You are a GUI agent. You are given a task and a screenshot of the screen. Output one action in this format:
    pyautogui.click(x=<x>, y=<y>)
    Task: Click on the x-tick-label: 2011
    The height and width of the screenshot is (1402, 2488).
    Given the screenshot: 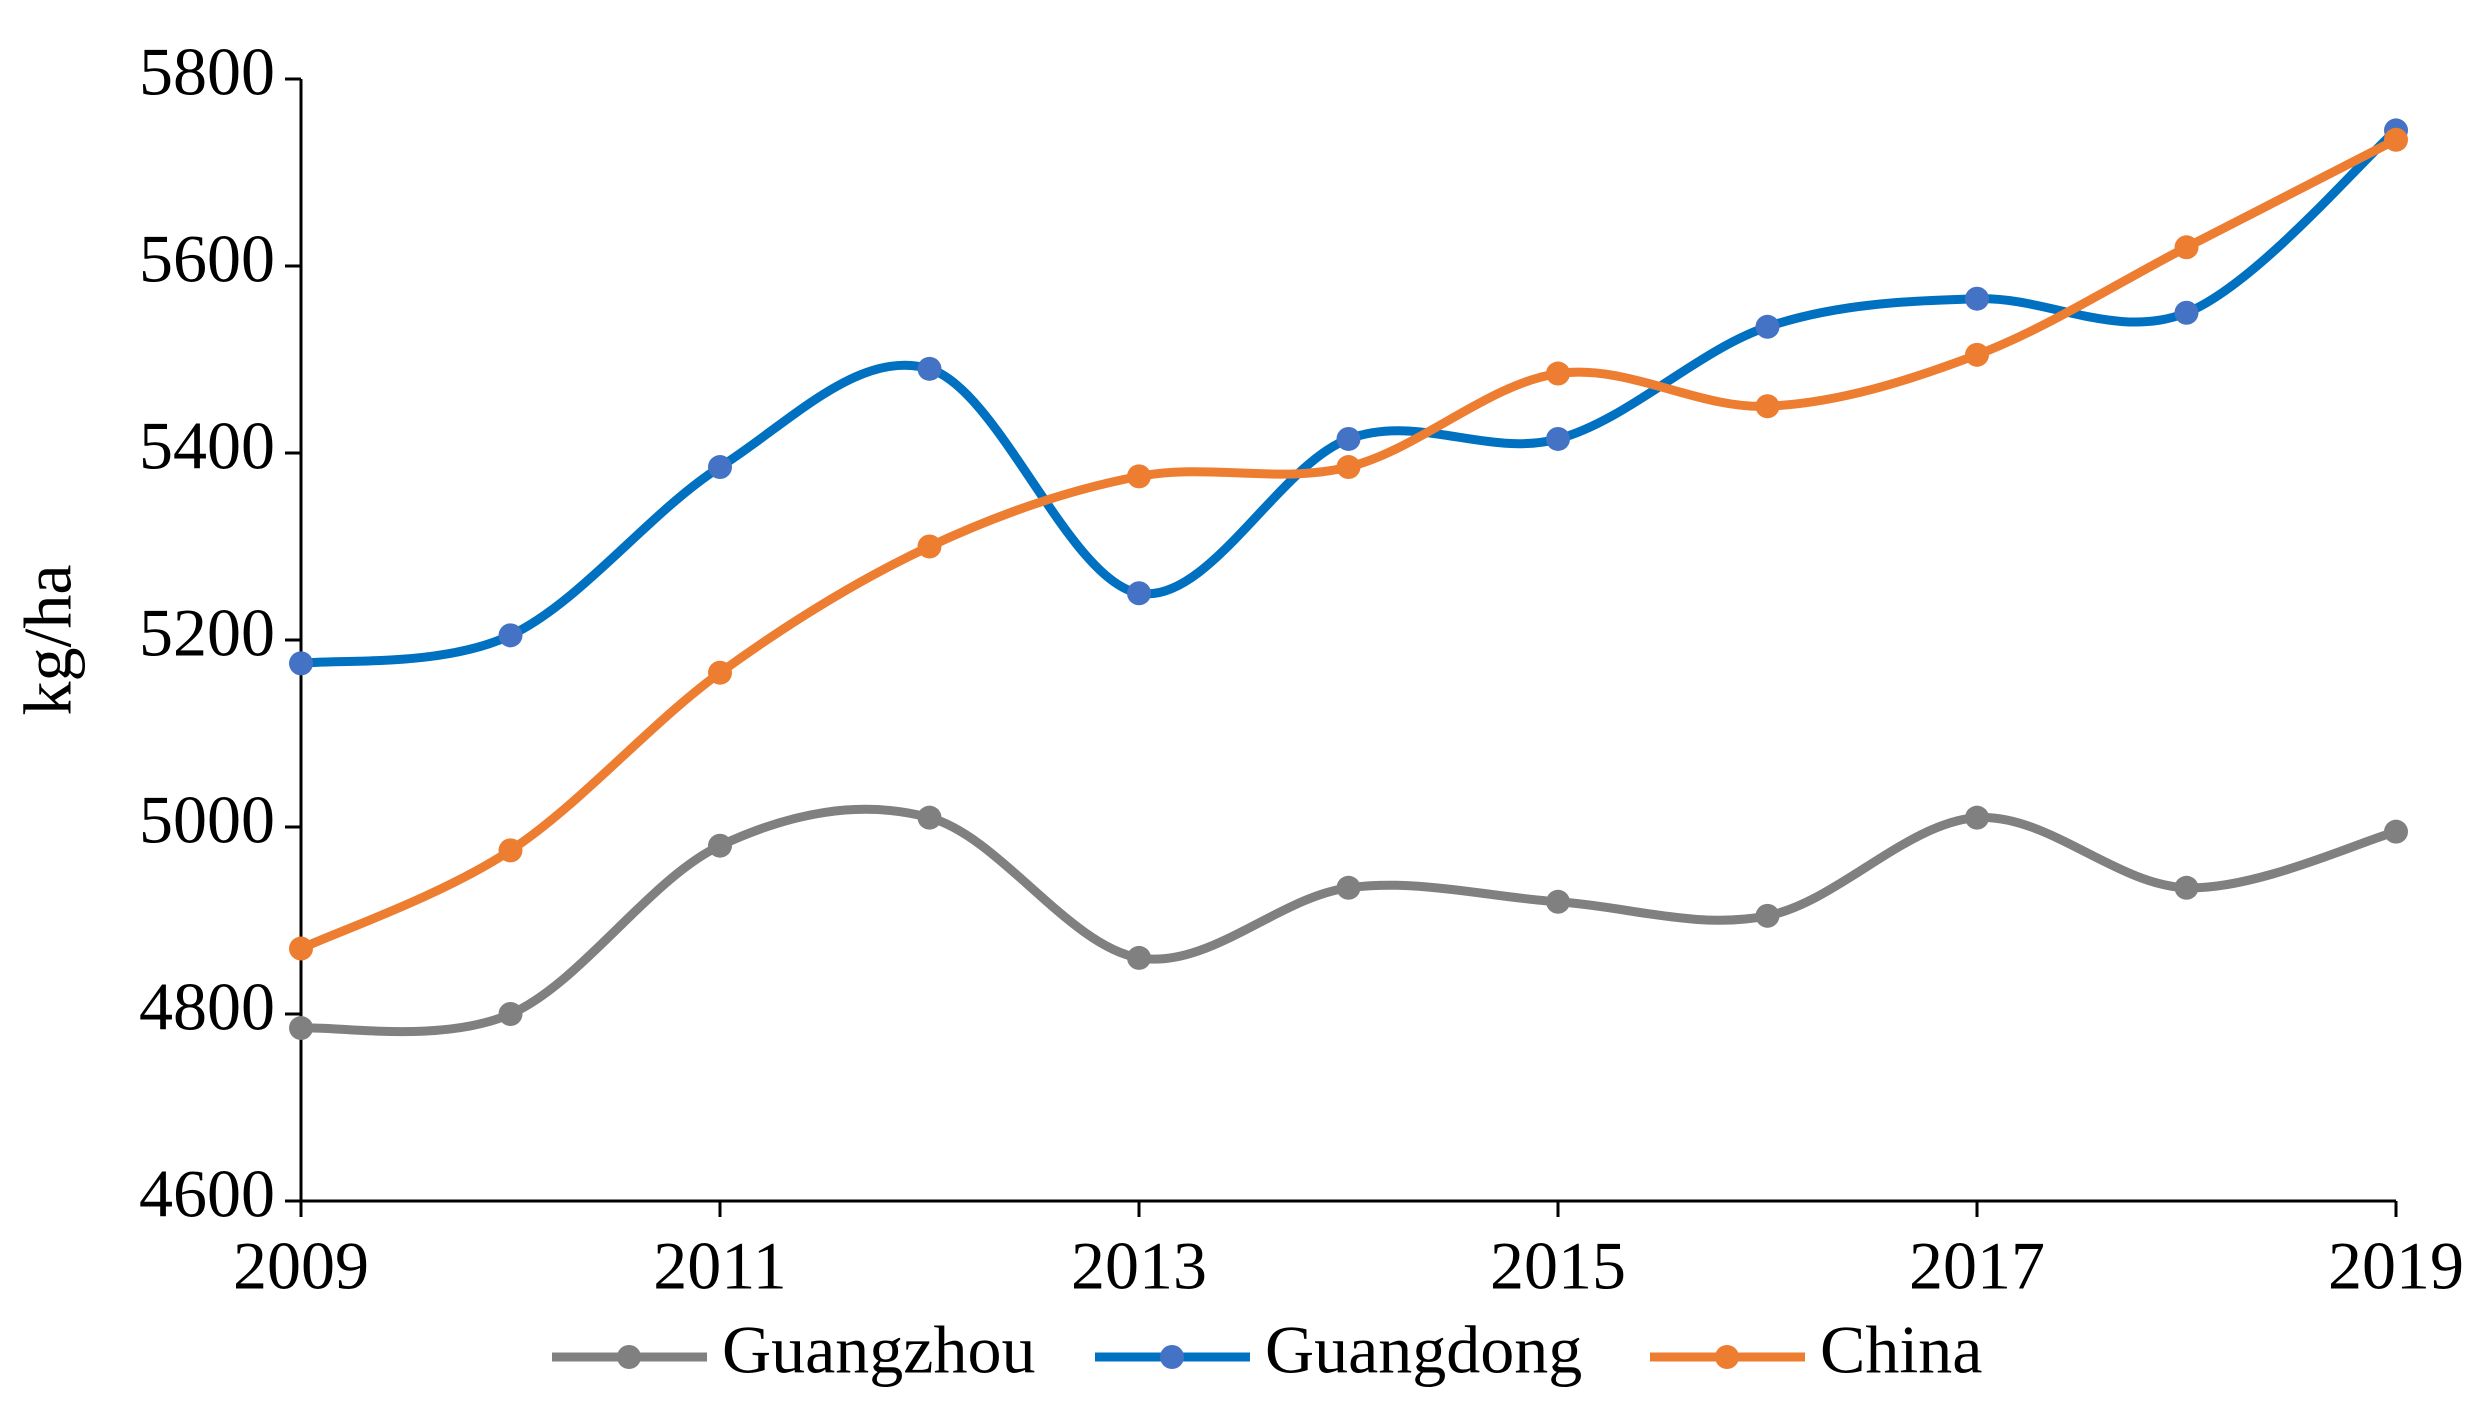 What is the action you would take?
    pyautogui.click(x=719, y=1266)
    